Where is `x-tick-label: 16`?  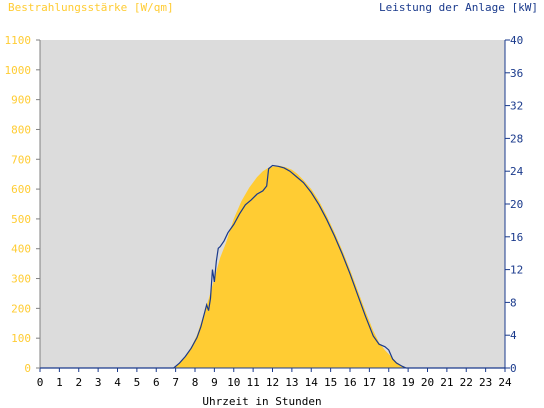 x-tick-label: 16 is located at coordinates (349, 382).